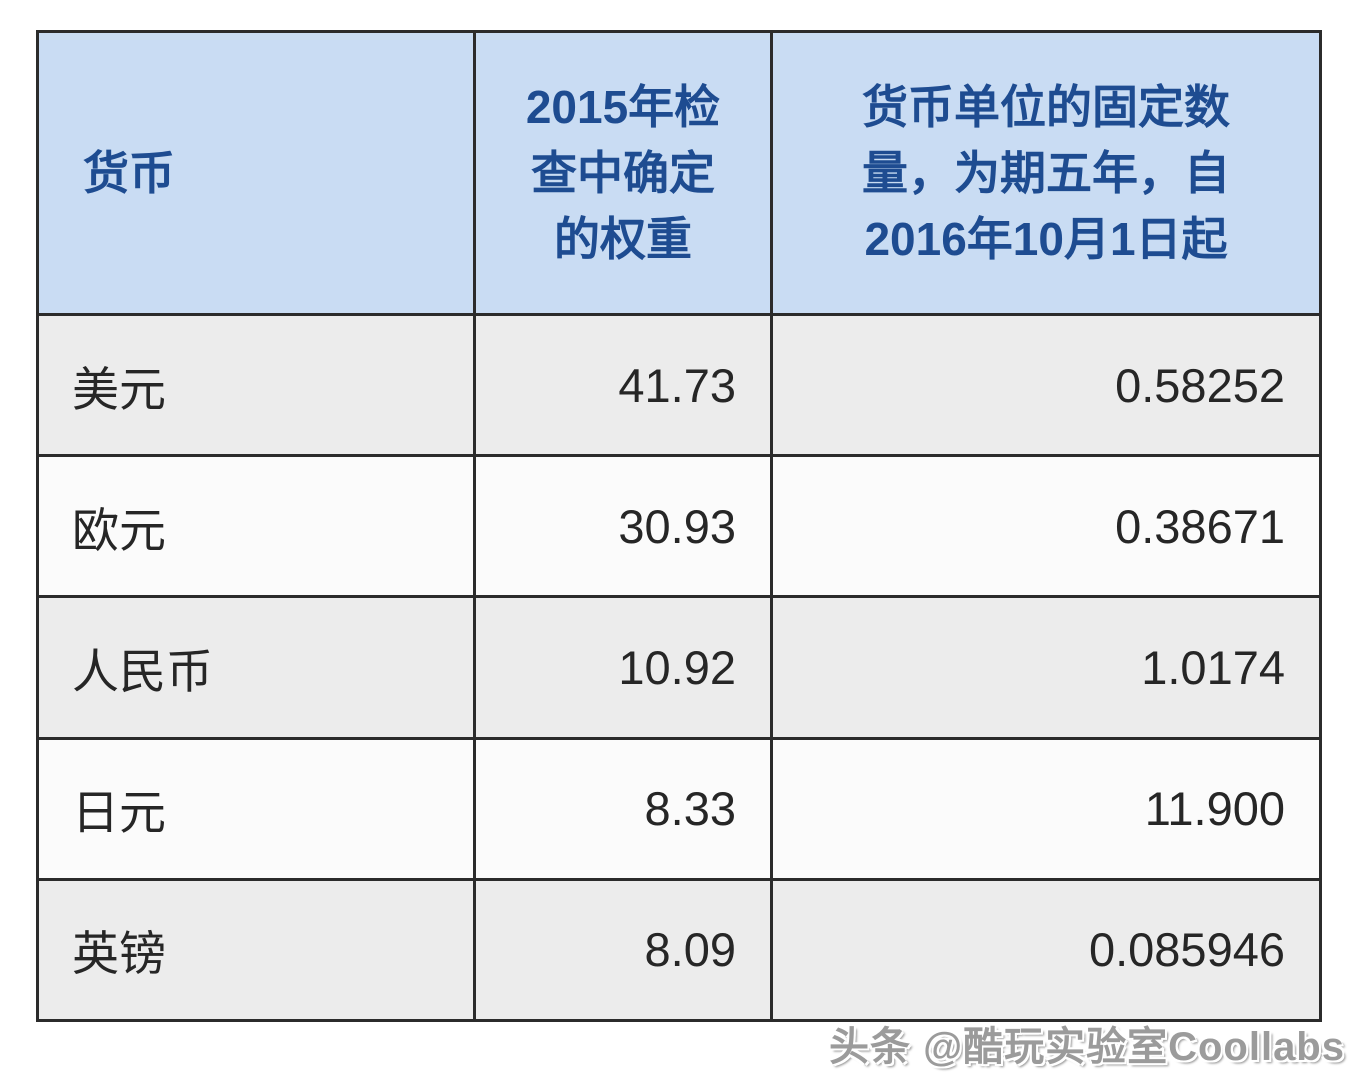  I want to click on header-currency: 货币, so click(256, 173).